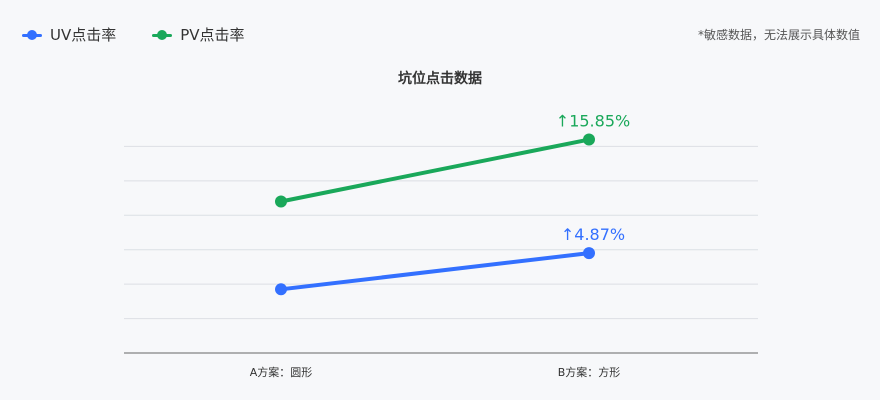 Image resolution: width=880 pixels, height=400 pixels. Describe the element at coordinates (212, 35) in the screenshot. I see `legend-label-pv: PV点击率` at that location.